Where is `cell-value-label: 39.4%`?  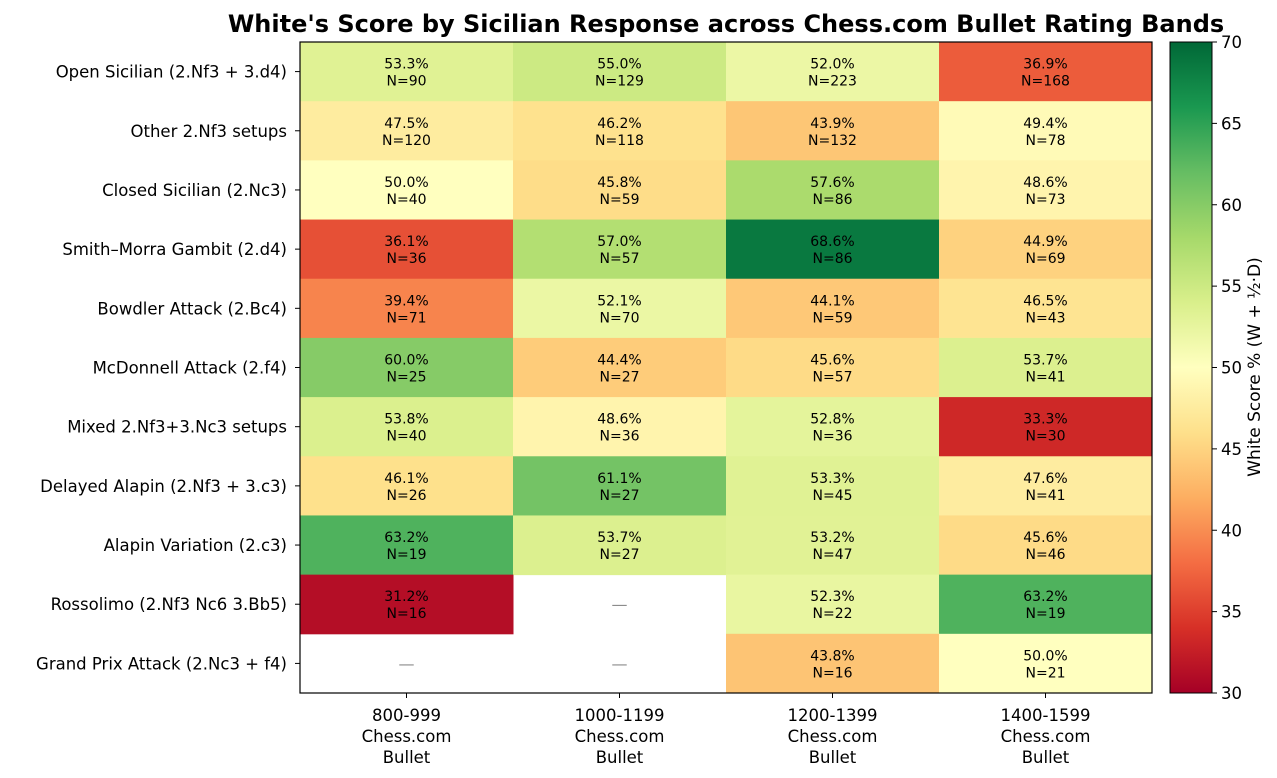 cell-value-label: 39.4% is located at coordinates (406, 301).